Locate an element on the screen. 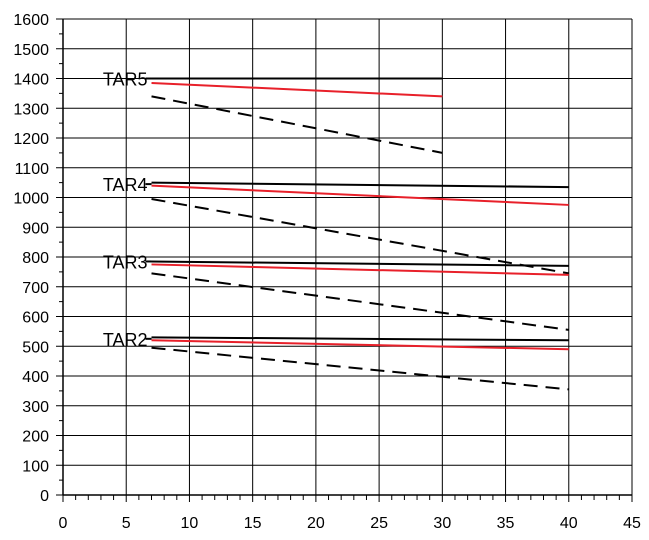 The width and height of the screenshot is (649, 540). y-tick-label: 0 is located at coordinates (44, 496).